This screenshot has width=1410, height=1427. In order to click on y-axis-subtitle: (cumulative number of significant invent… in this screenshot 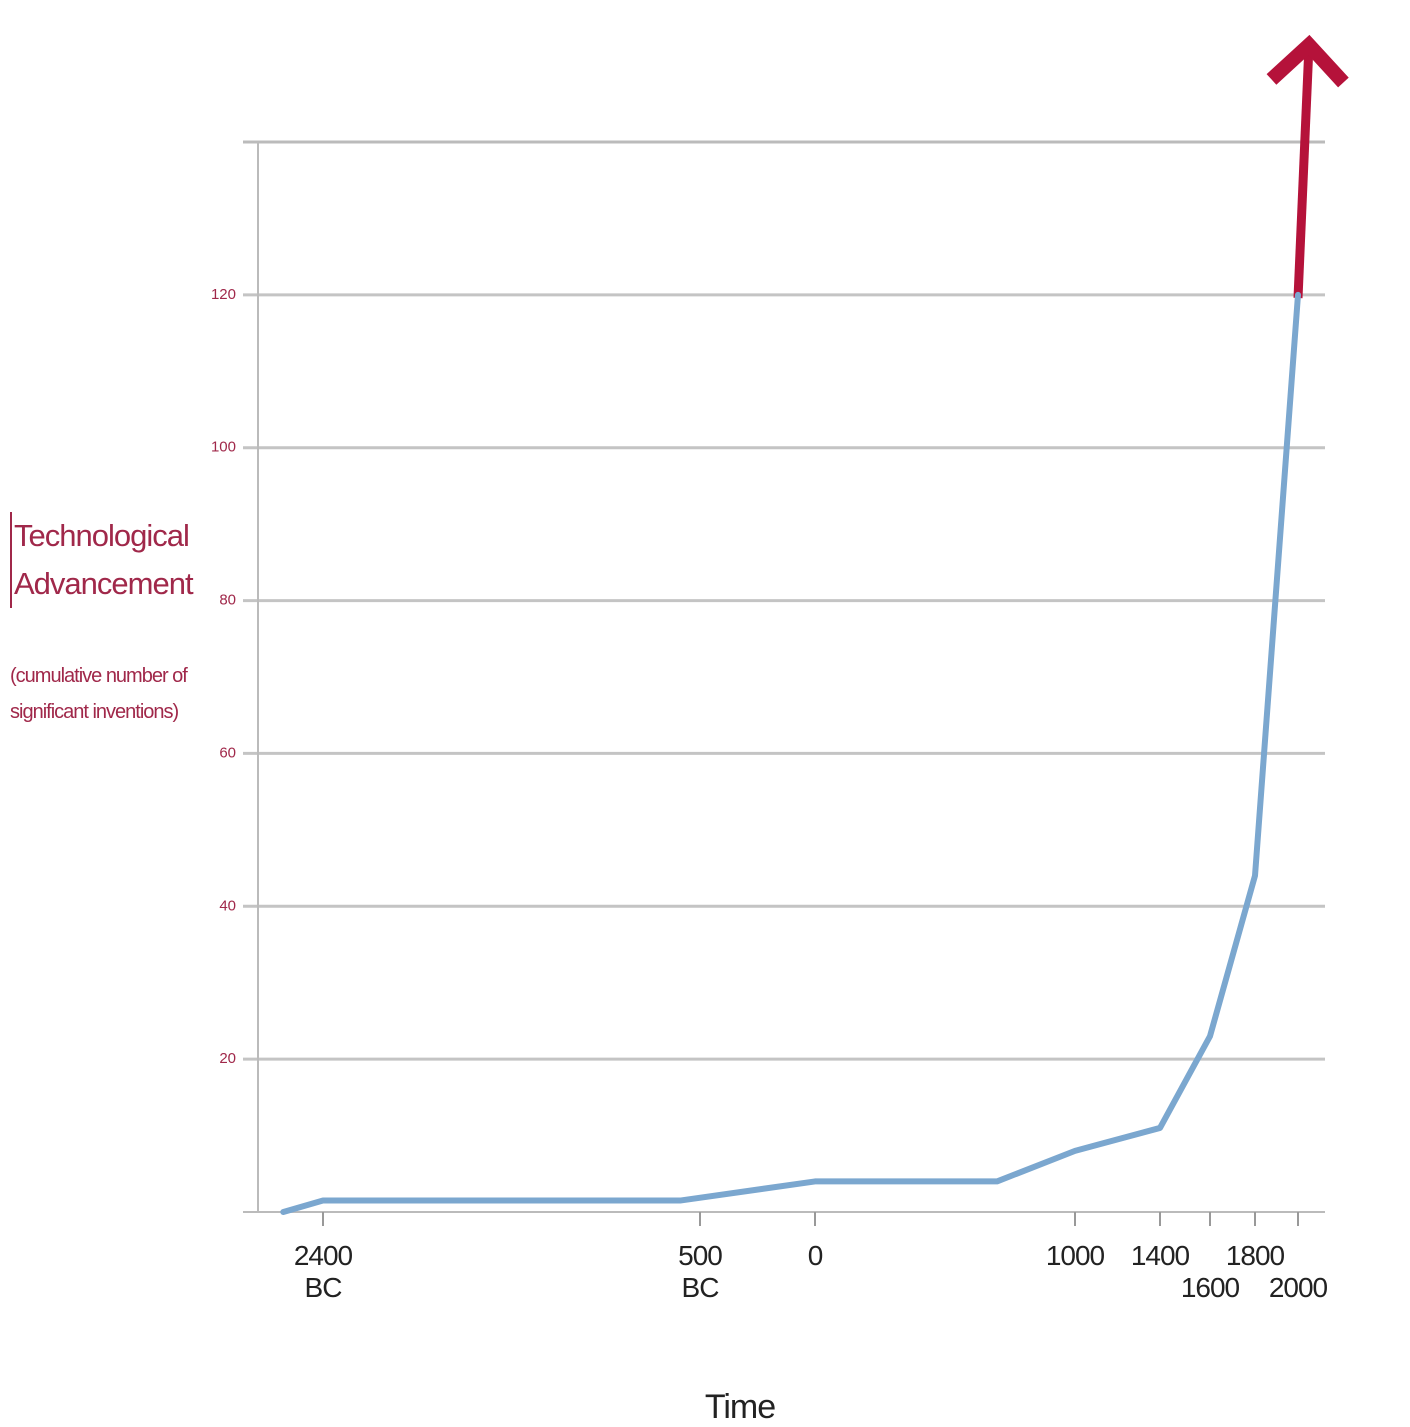, I will do `click(99, 694)`.